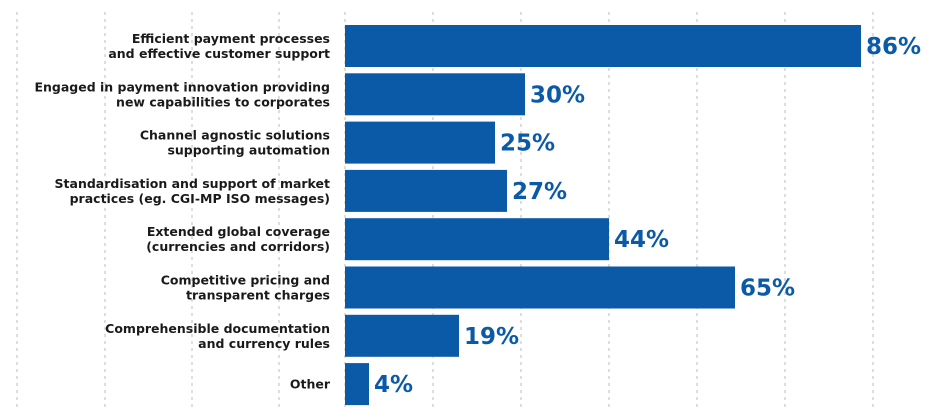 The height and width of the screenshot is (410, 940). What do you see at coordinates (264, 343) in the screenshot?
I see `category-label-line: and currency rules` at bounding box center [264, 343].